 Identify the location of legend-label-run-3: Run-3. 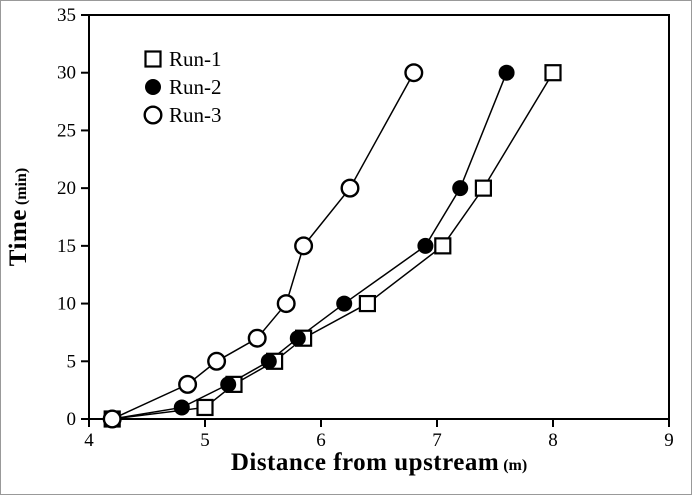
(195, 115).